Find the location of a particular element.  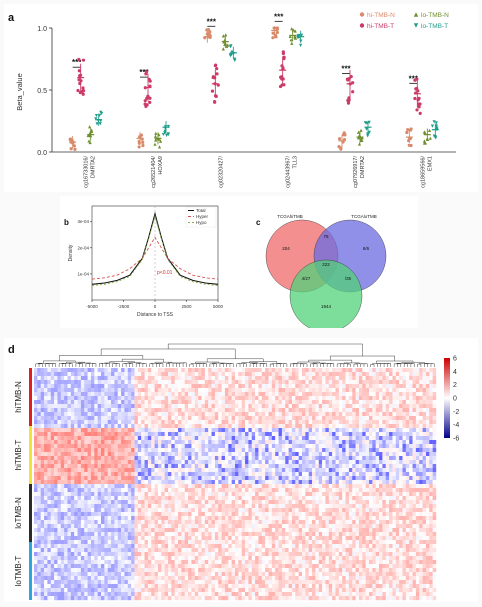

panel-label-a: a is located at coordinates (11, 18).